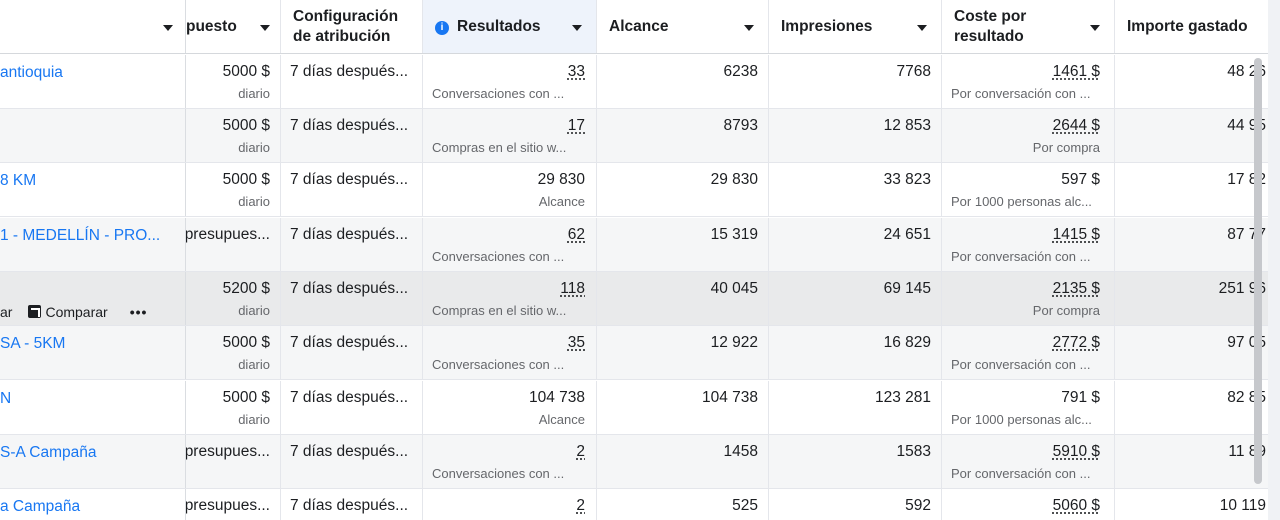 The height and width of the screenshot is (520, 1280). Describe the element at coordinates (40, 506) in the screenshot. I see `campaign-name-link: a Campaña` at that location.